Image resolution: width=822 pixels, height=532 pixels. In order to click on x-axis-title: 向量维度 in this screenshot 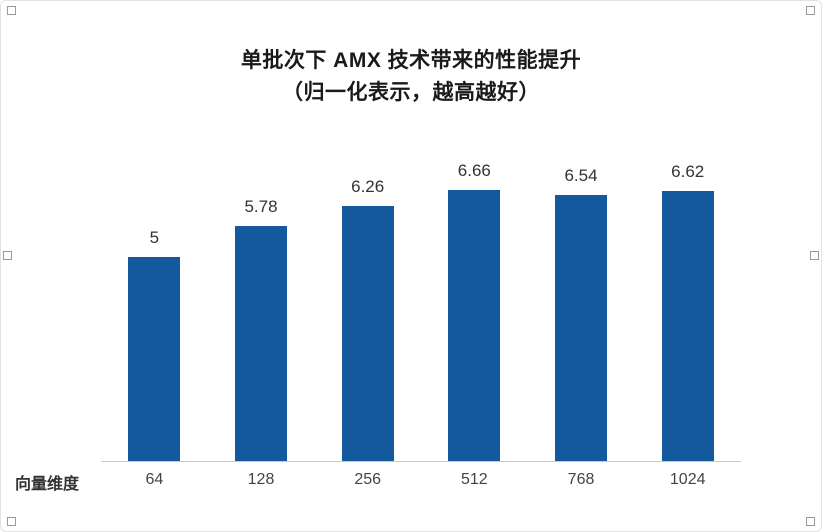, I will do `click(47, 484)`.